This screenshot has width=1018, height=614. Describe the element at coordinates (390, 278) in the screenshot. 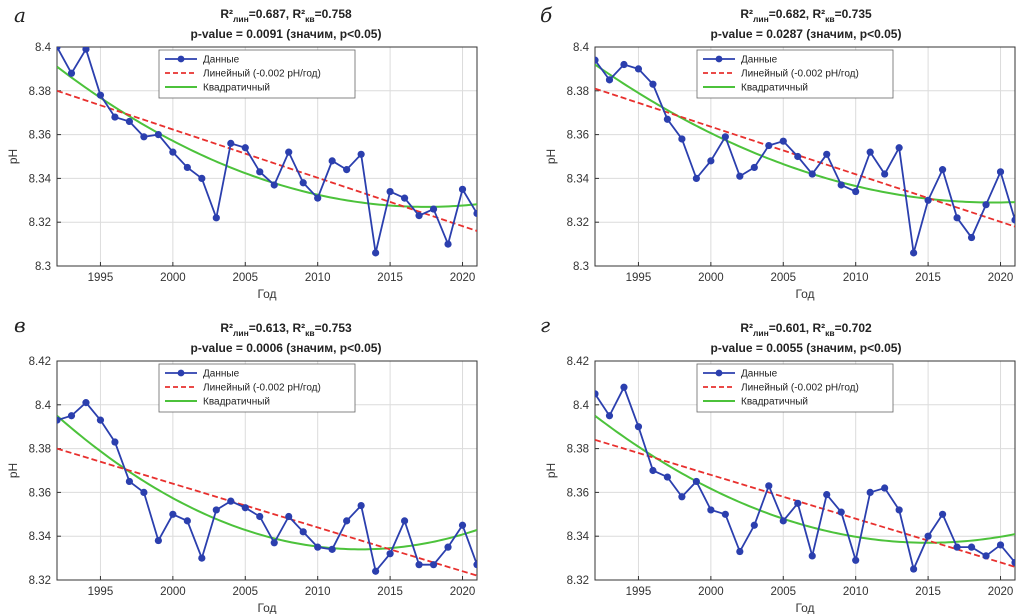

I see `x-tick-label: 2015` at that location.